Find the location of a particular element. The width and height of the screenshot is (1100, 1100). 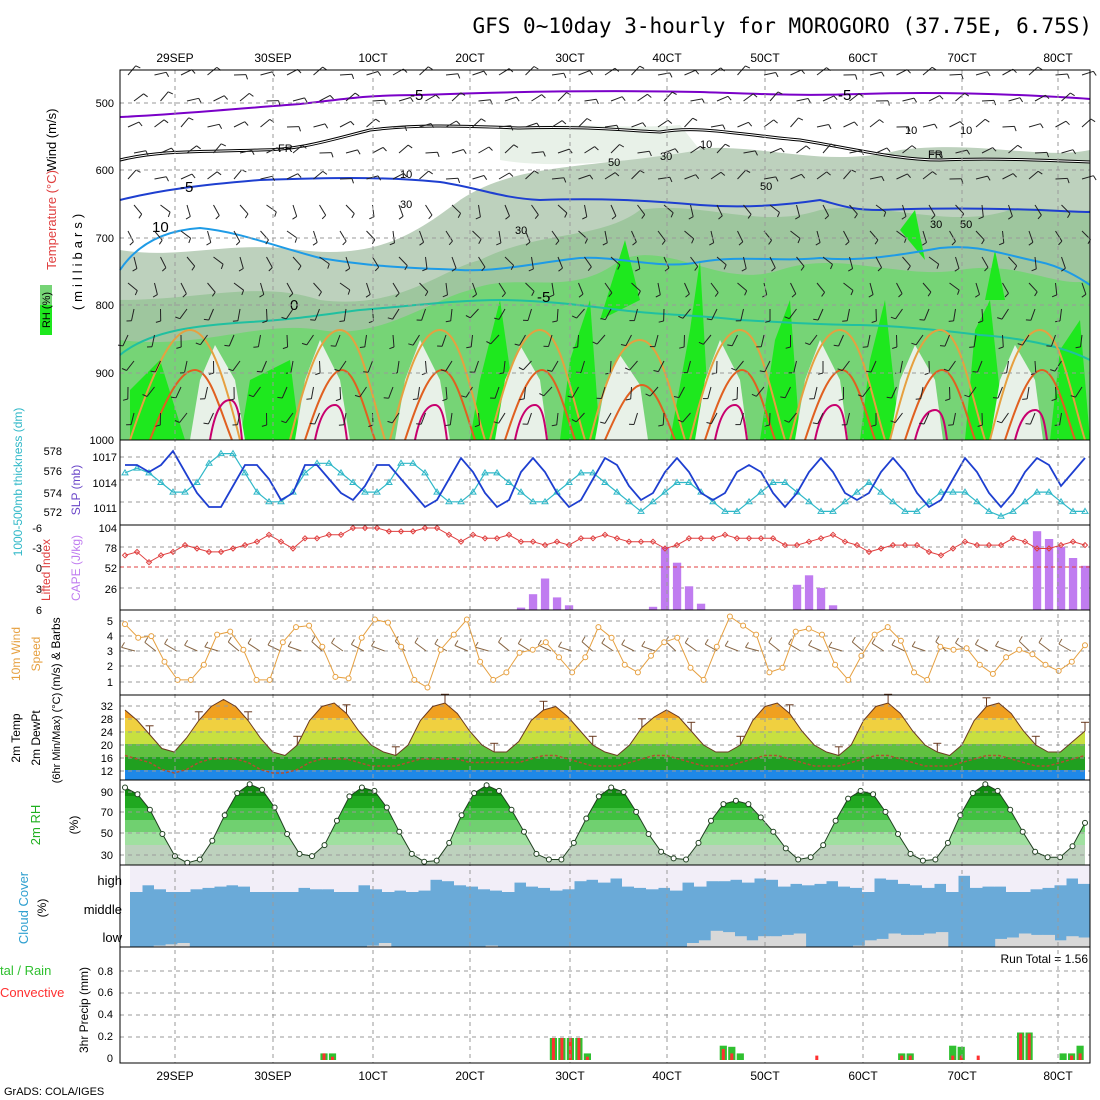

warm-contour is located at coordinates (607, 384).